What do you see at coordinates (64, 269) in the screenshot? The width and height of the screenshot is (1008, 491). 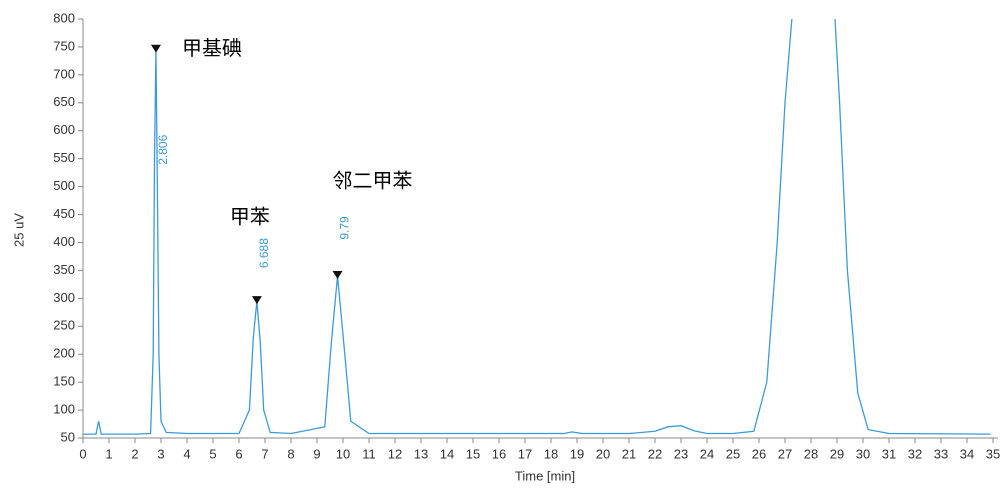 I see `y-tick-label: 350` at bounding box center [64, 269].